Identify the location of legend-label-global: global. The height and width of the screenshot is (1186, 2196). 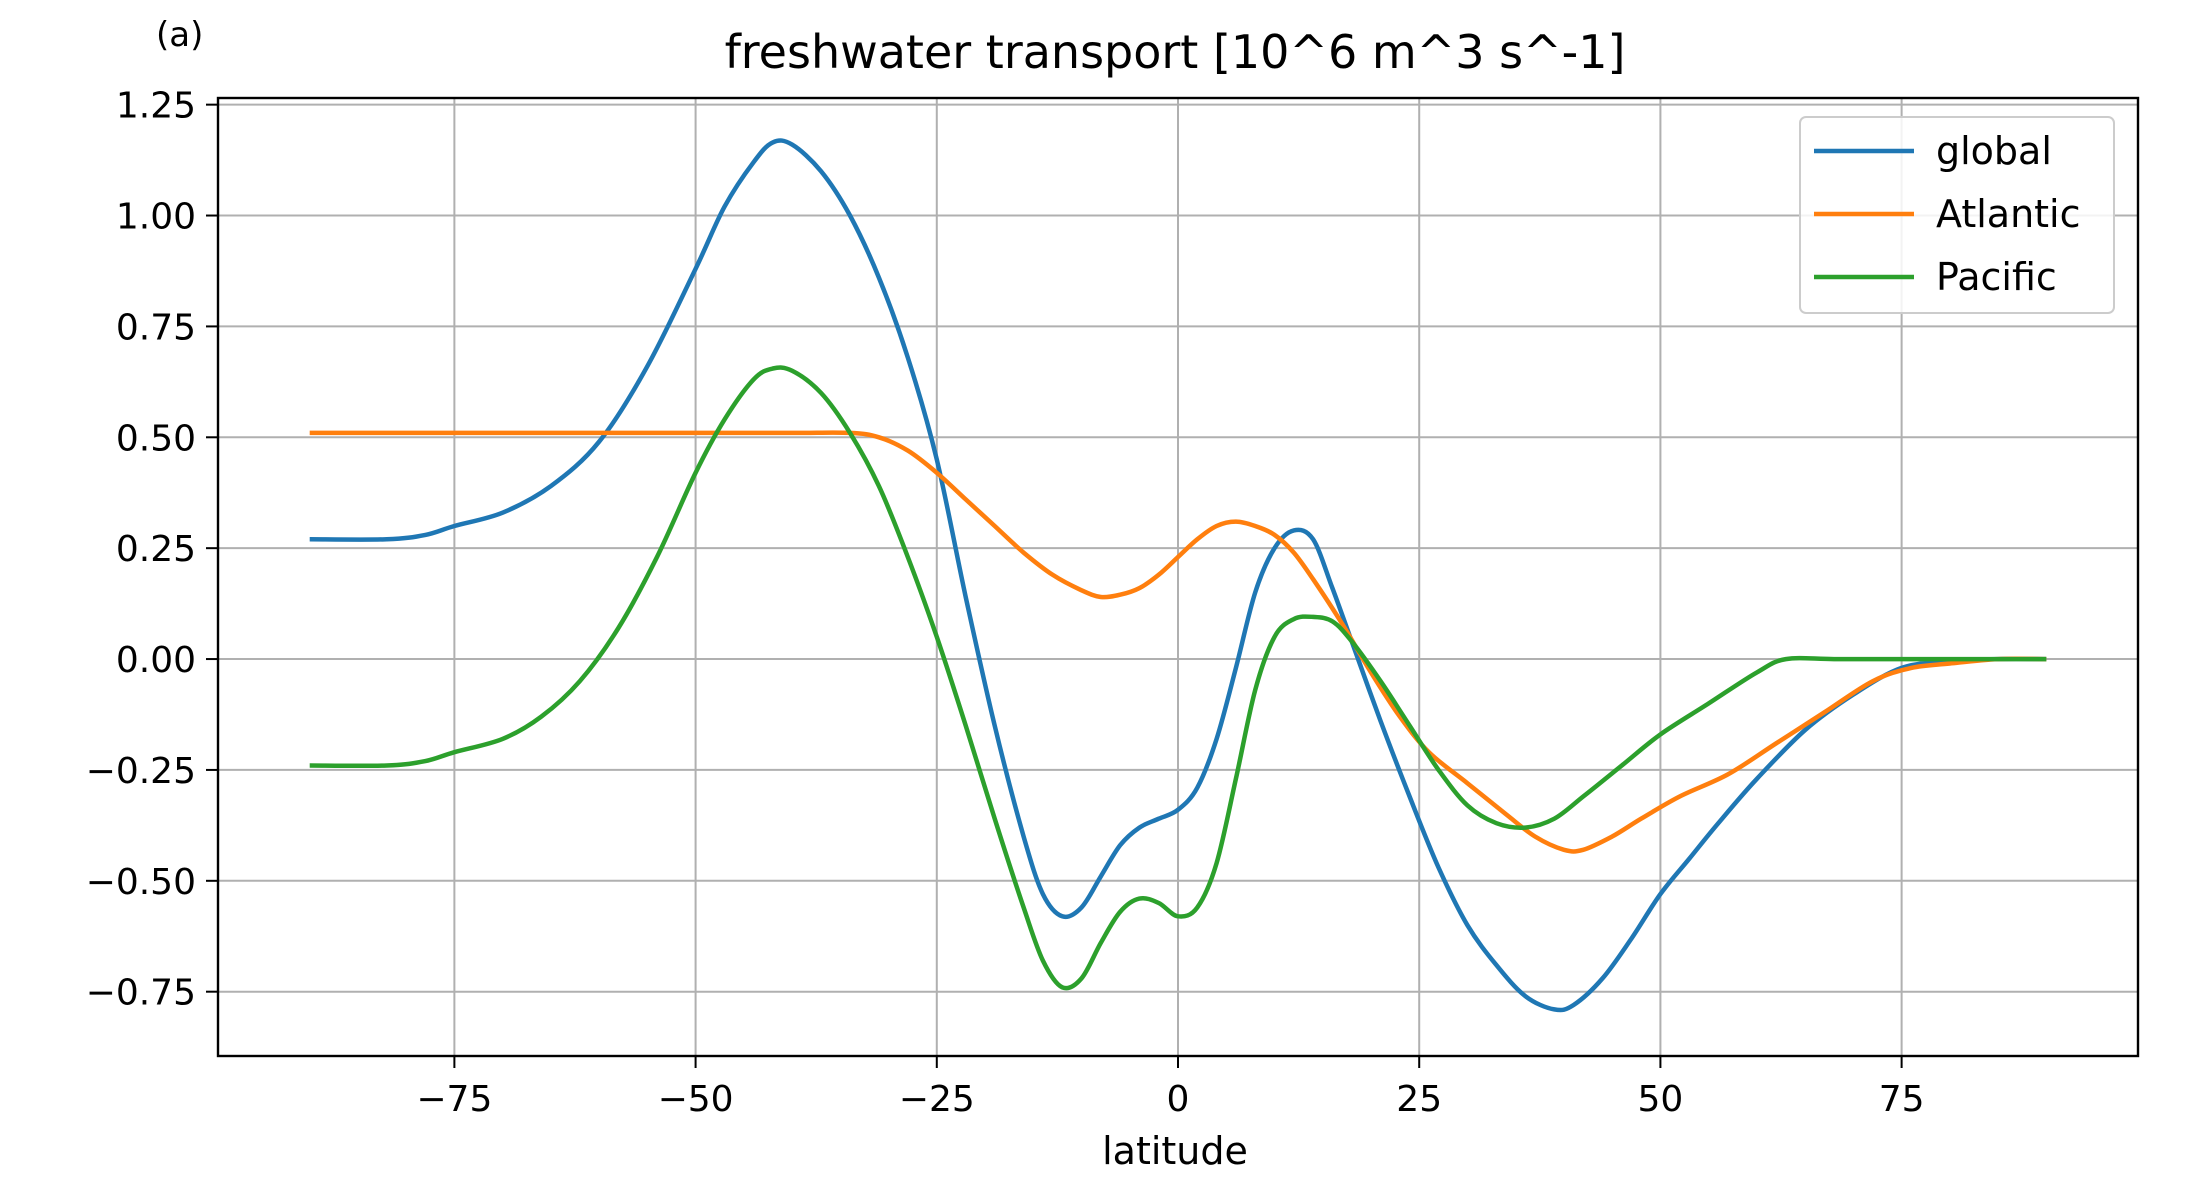
(1994, 151).